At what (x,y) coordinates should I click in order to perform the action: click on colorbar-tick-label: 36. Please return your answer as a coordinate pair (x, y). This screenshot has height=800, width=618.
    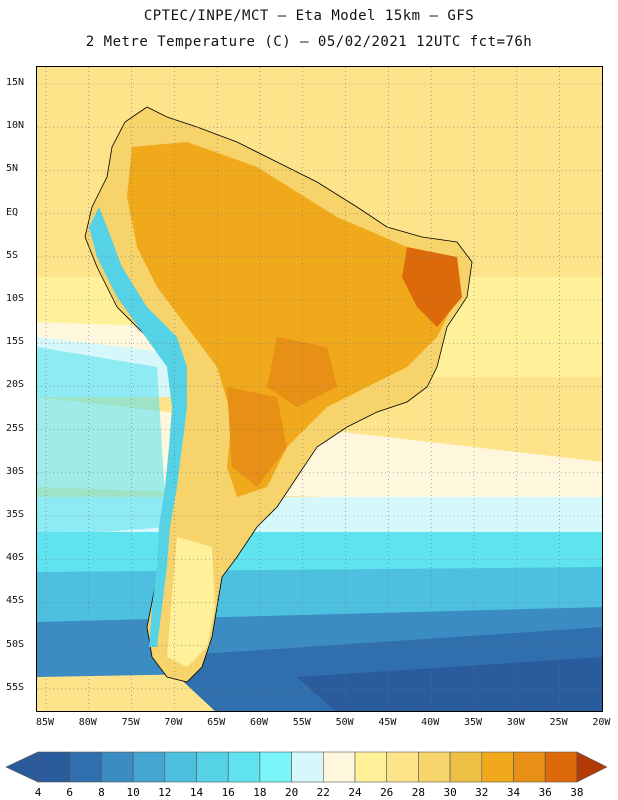
    Looking at the image, I should click on (545, 792).